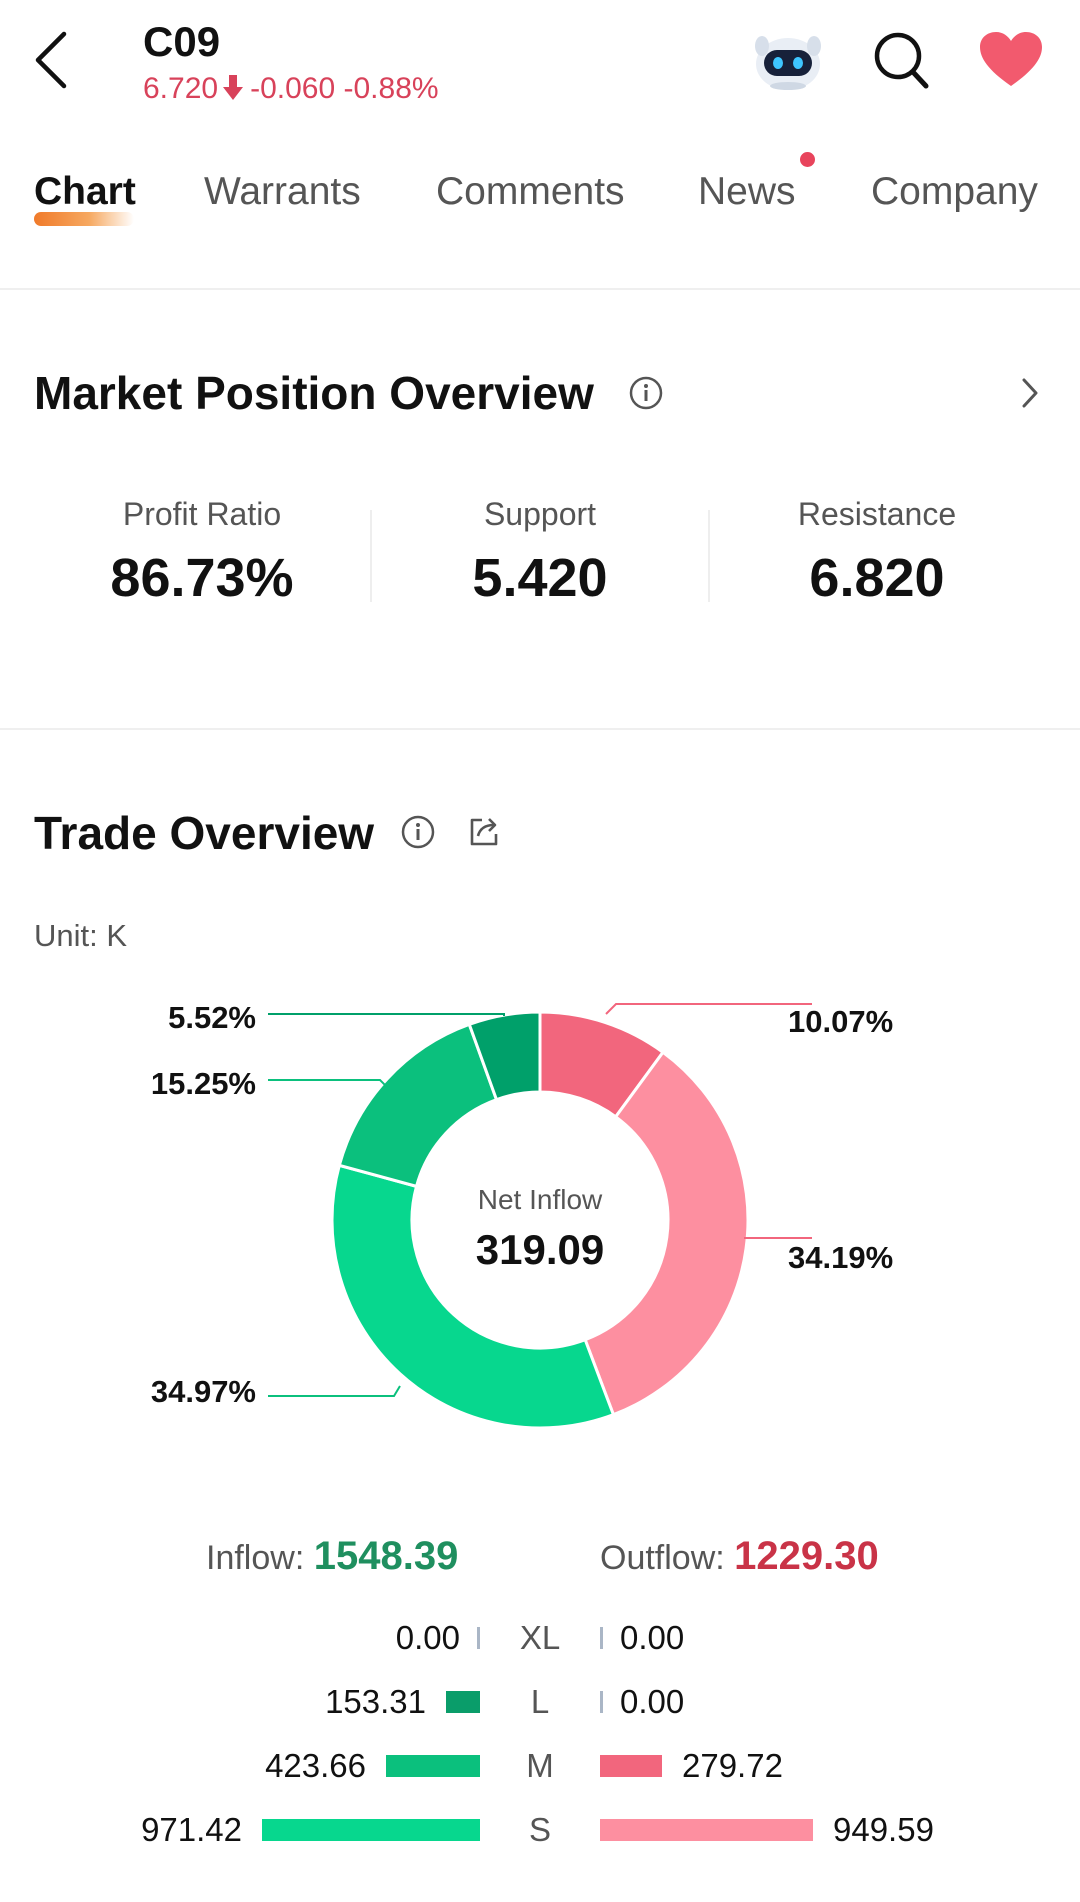  Describe the element at coordinates (181, 88) in the screenshot. I see `last-price: 6.720` at that location.